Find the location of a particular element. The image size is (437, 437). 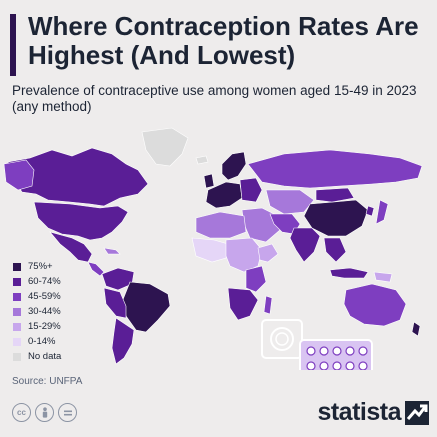

region-argentina-chile is located at coordinates (123, 341).